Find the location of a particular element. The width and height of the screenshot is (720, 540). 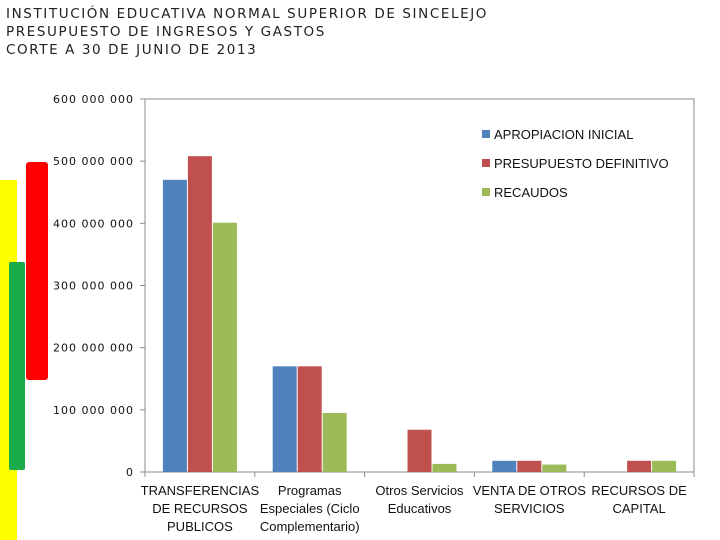

x-category-label: DE RECURSOS is located at coordinates (200, 508).